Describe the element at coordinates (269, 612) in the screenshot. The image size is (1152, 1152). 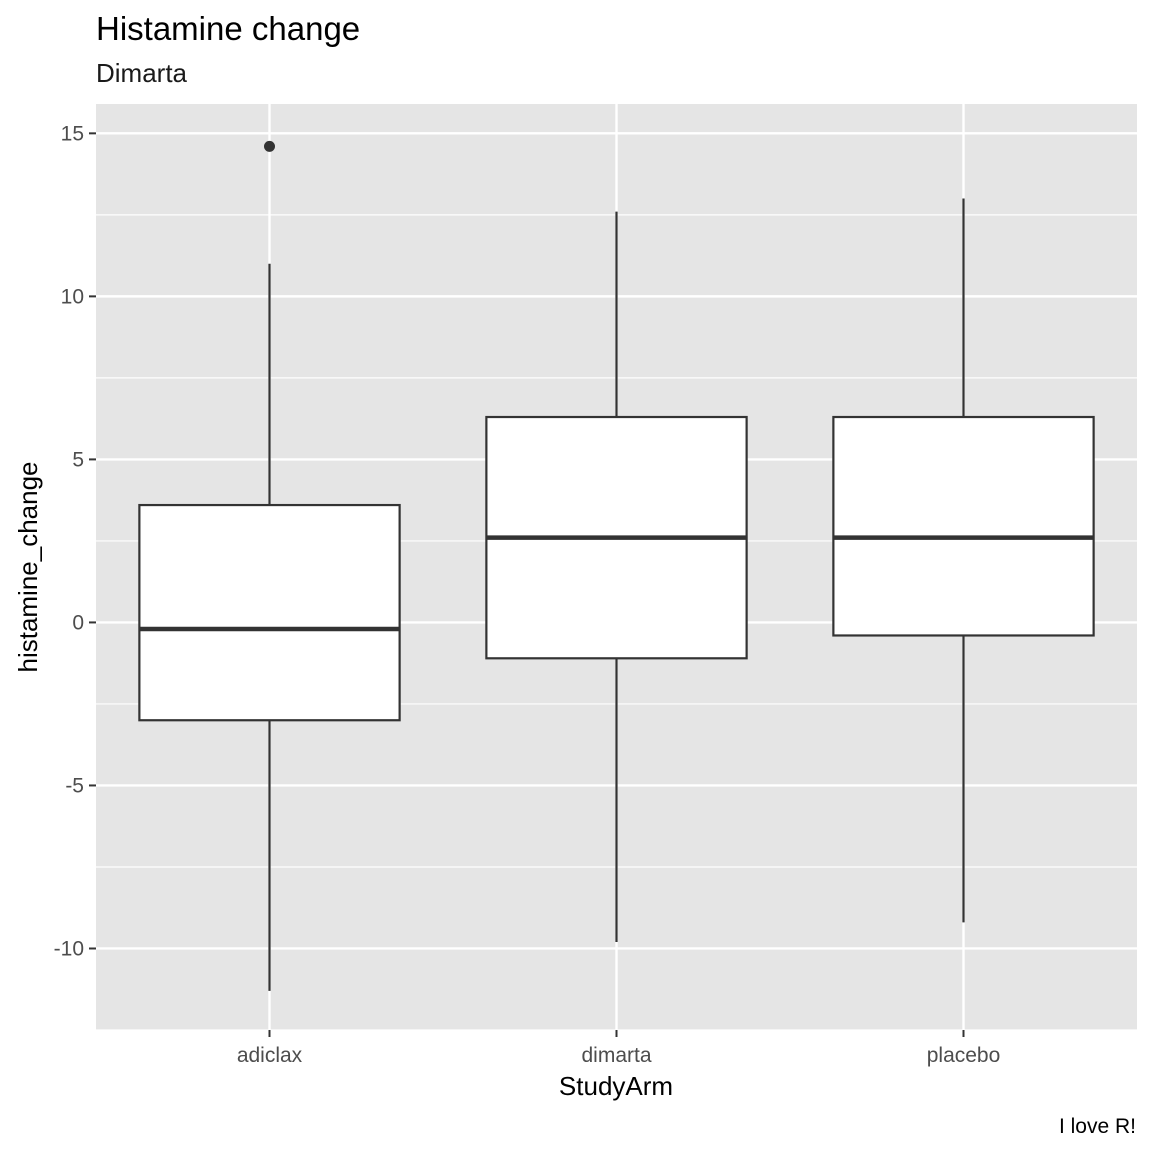
I see `box-adiclax` at that location.